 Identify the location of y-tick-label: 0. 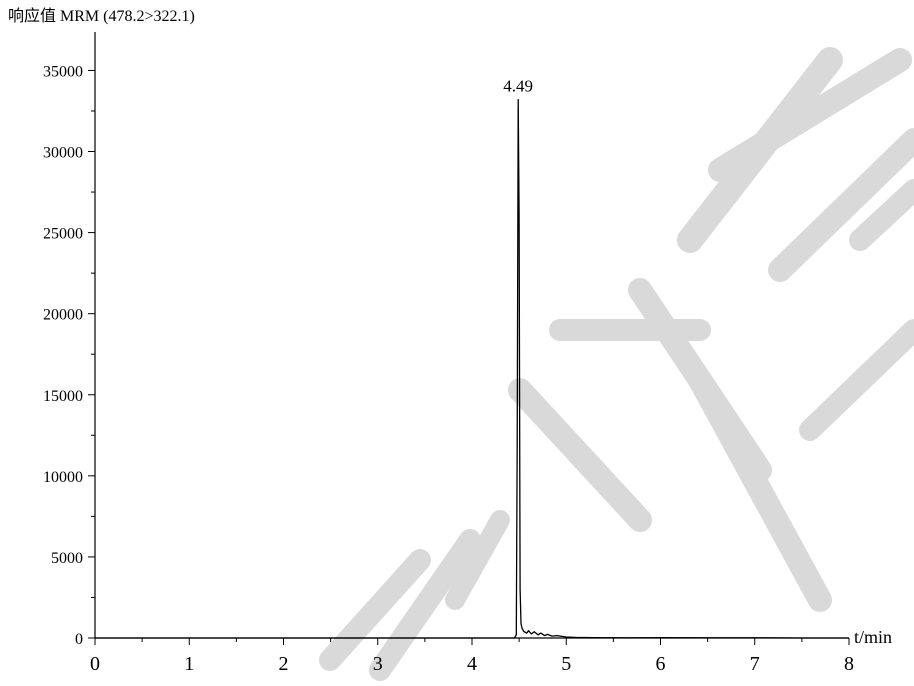
(79, 639).